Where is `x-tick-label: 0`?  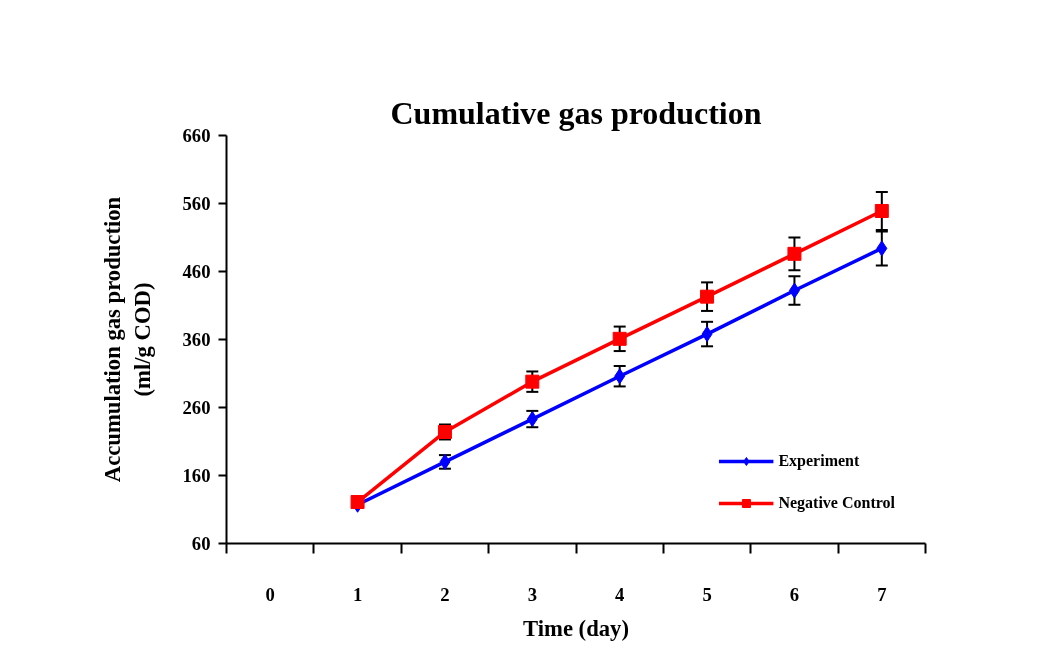 x-tick-label: 0 is located at coordinates (270, 594).